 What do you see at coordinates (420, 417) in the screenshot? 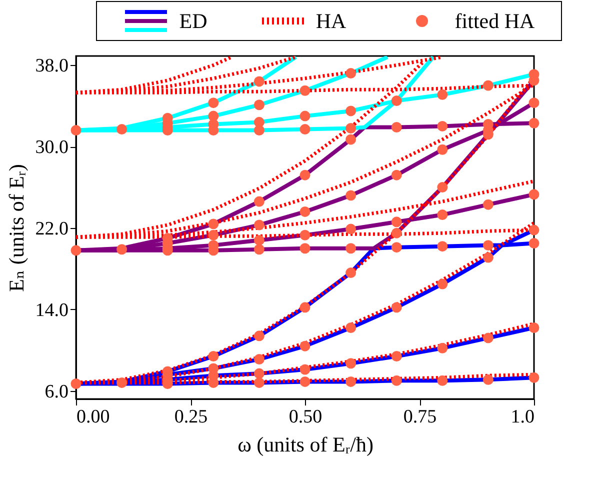
I see `x-tick-label: 0.75` at bounding box center [420, 417].